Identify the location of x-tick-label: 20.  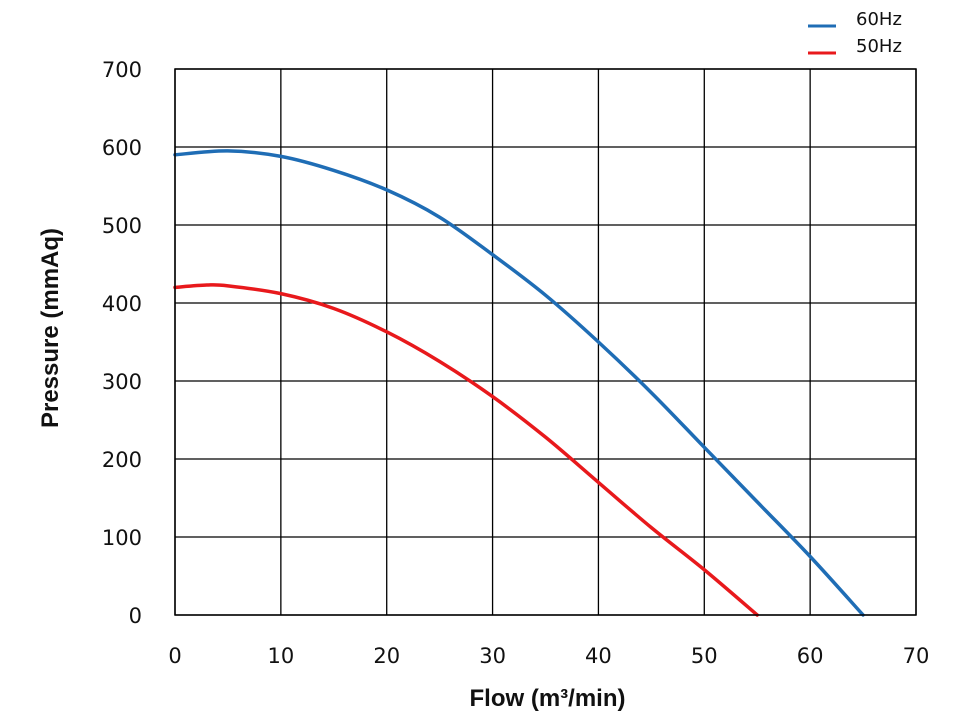
(386, 656).